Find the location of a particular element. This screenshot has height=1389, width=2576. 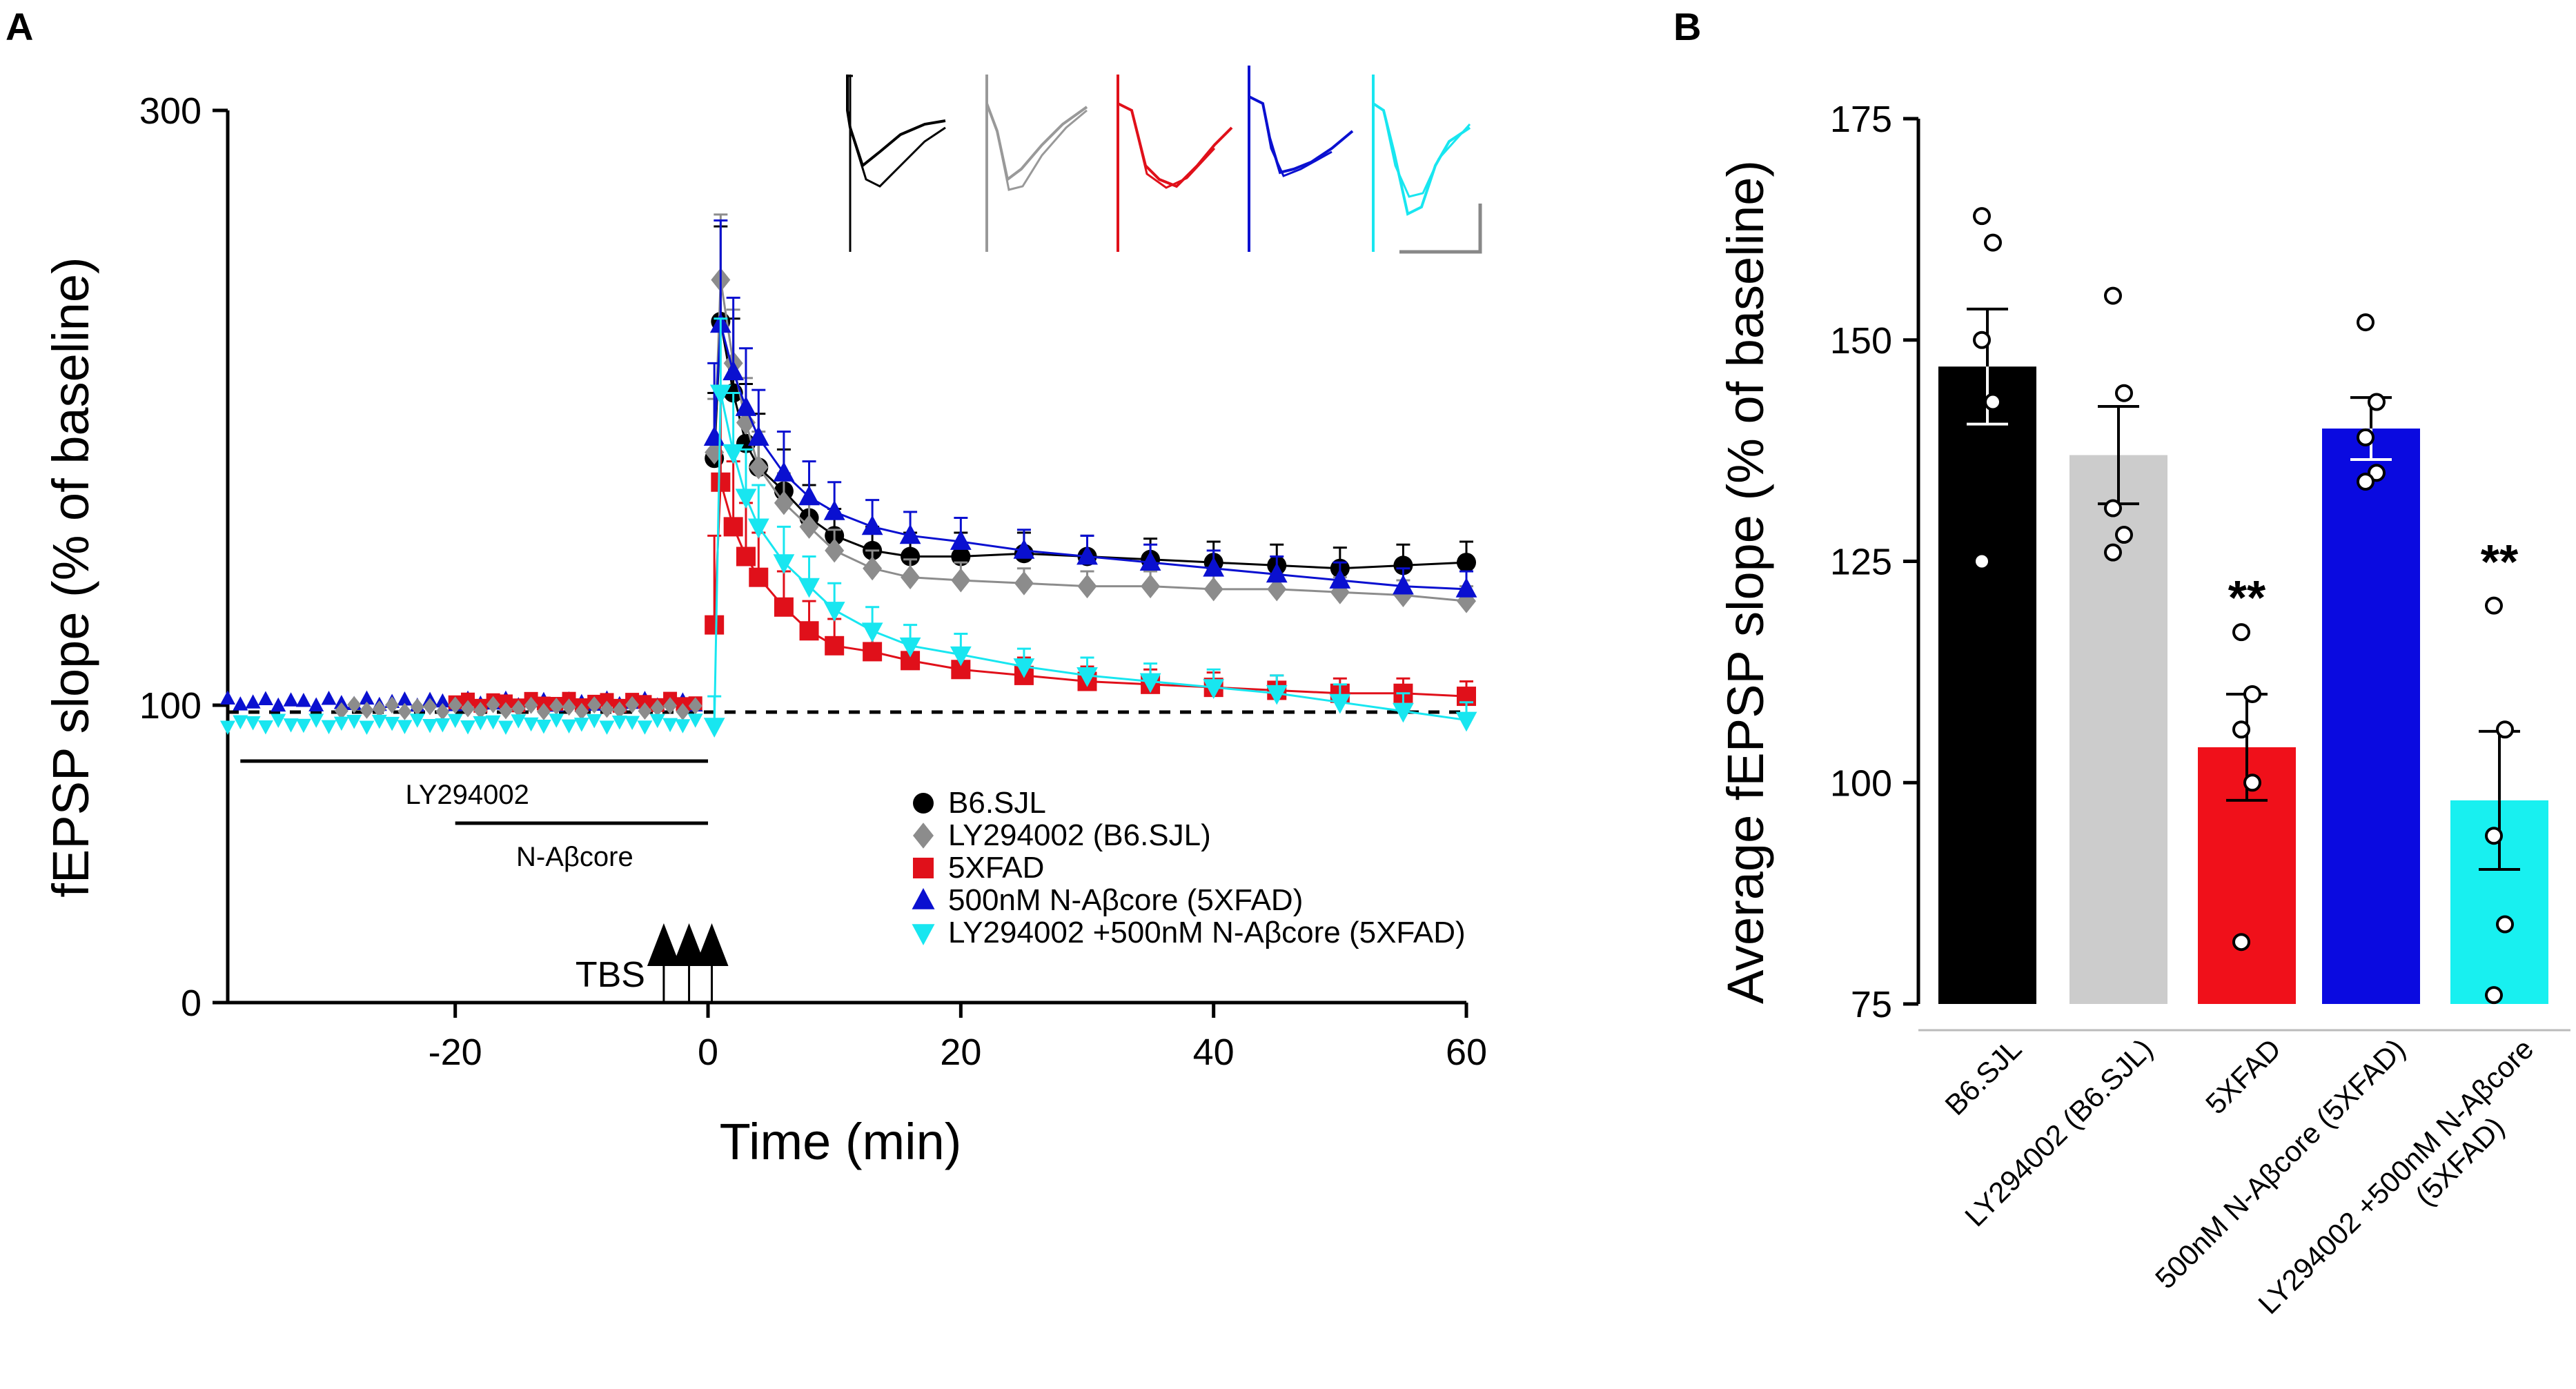

category-label-group: 5XFAD is located at coordinates (2243, 1076).